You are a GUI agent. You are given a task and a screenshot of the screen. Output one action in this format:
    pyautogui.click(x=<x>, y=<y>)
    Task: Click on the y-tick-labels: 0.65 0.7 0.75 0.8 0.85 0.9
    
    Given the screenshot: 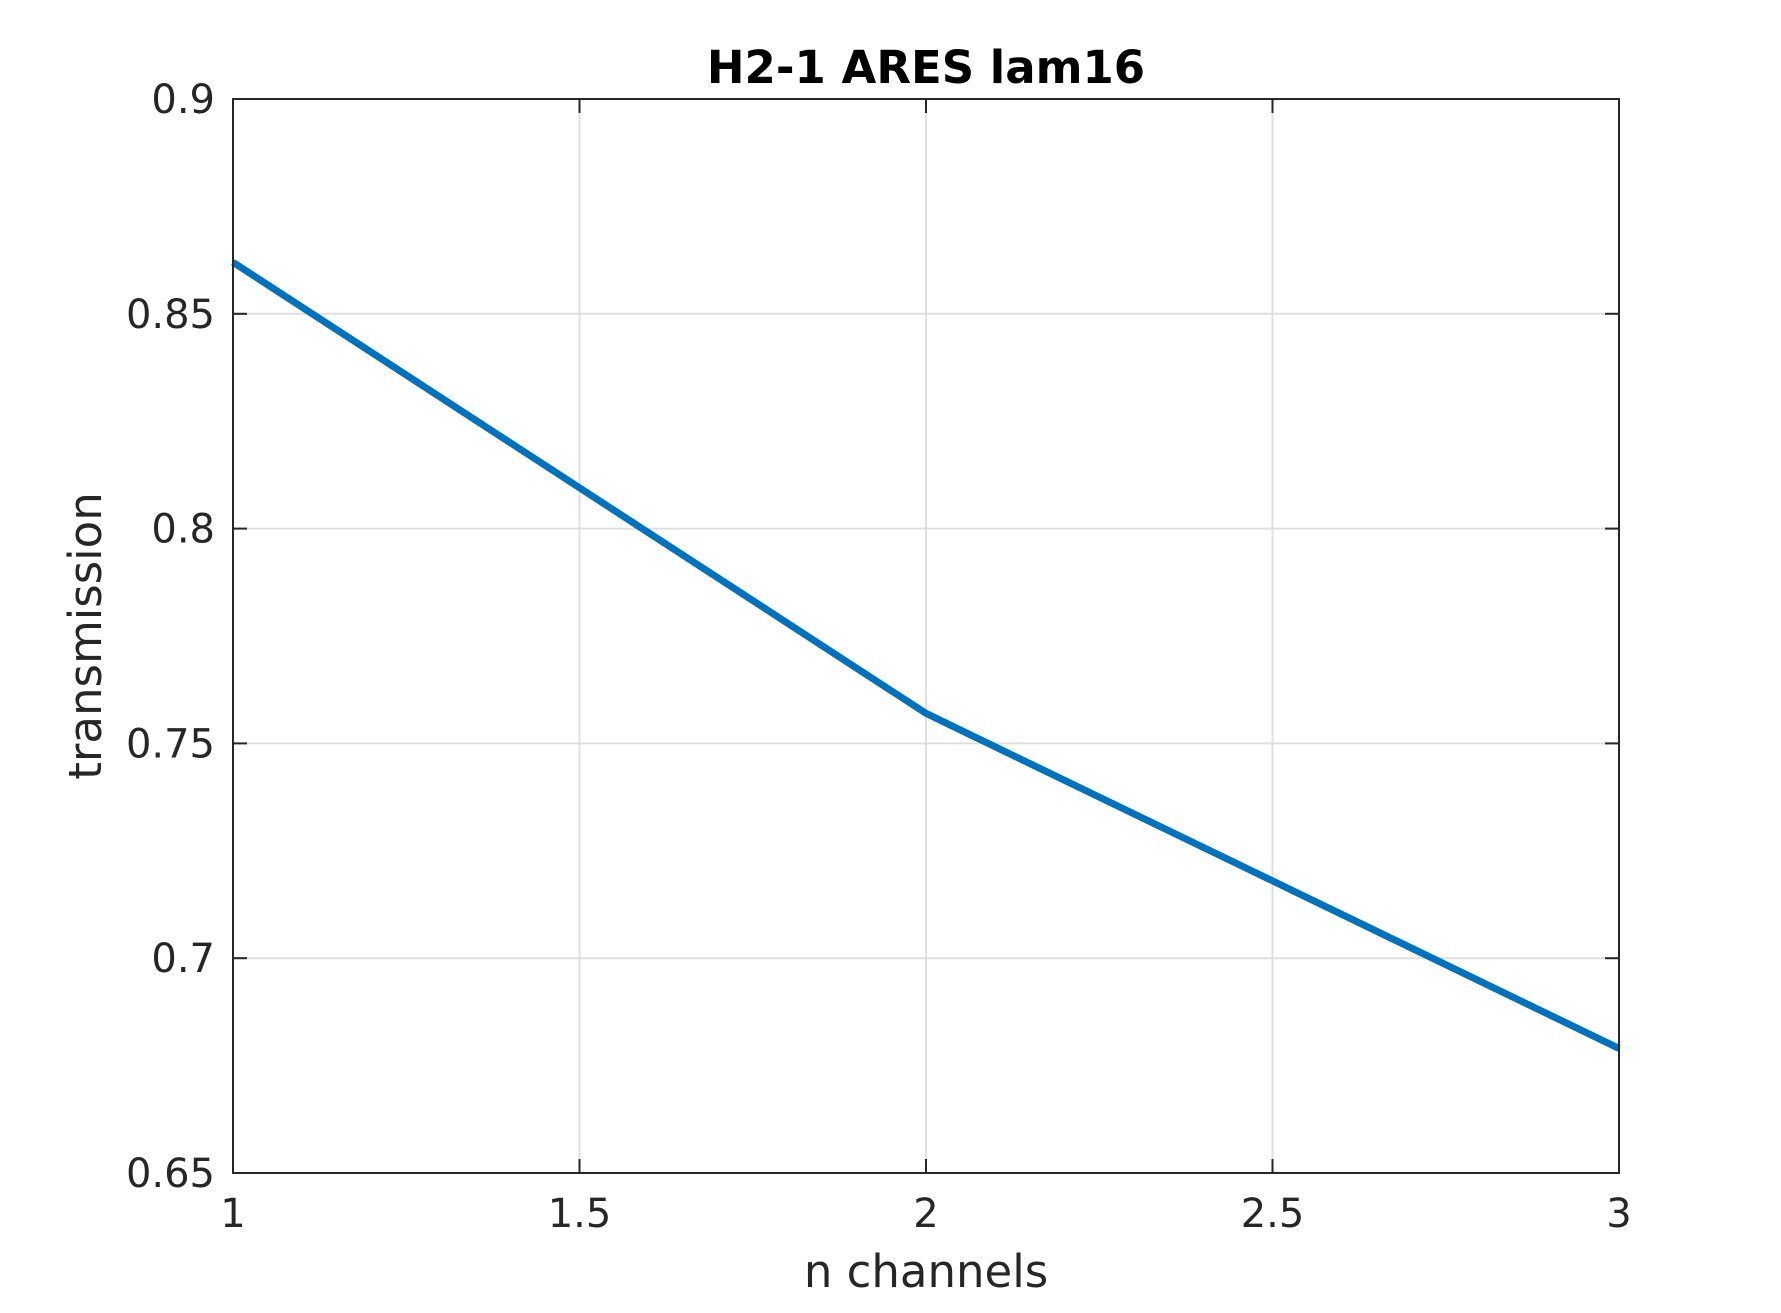 What is the action you would take?
    pyautogui.click(x=170, y=637)
    